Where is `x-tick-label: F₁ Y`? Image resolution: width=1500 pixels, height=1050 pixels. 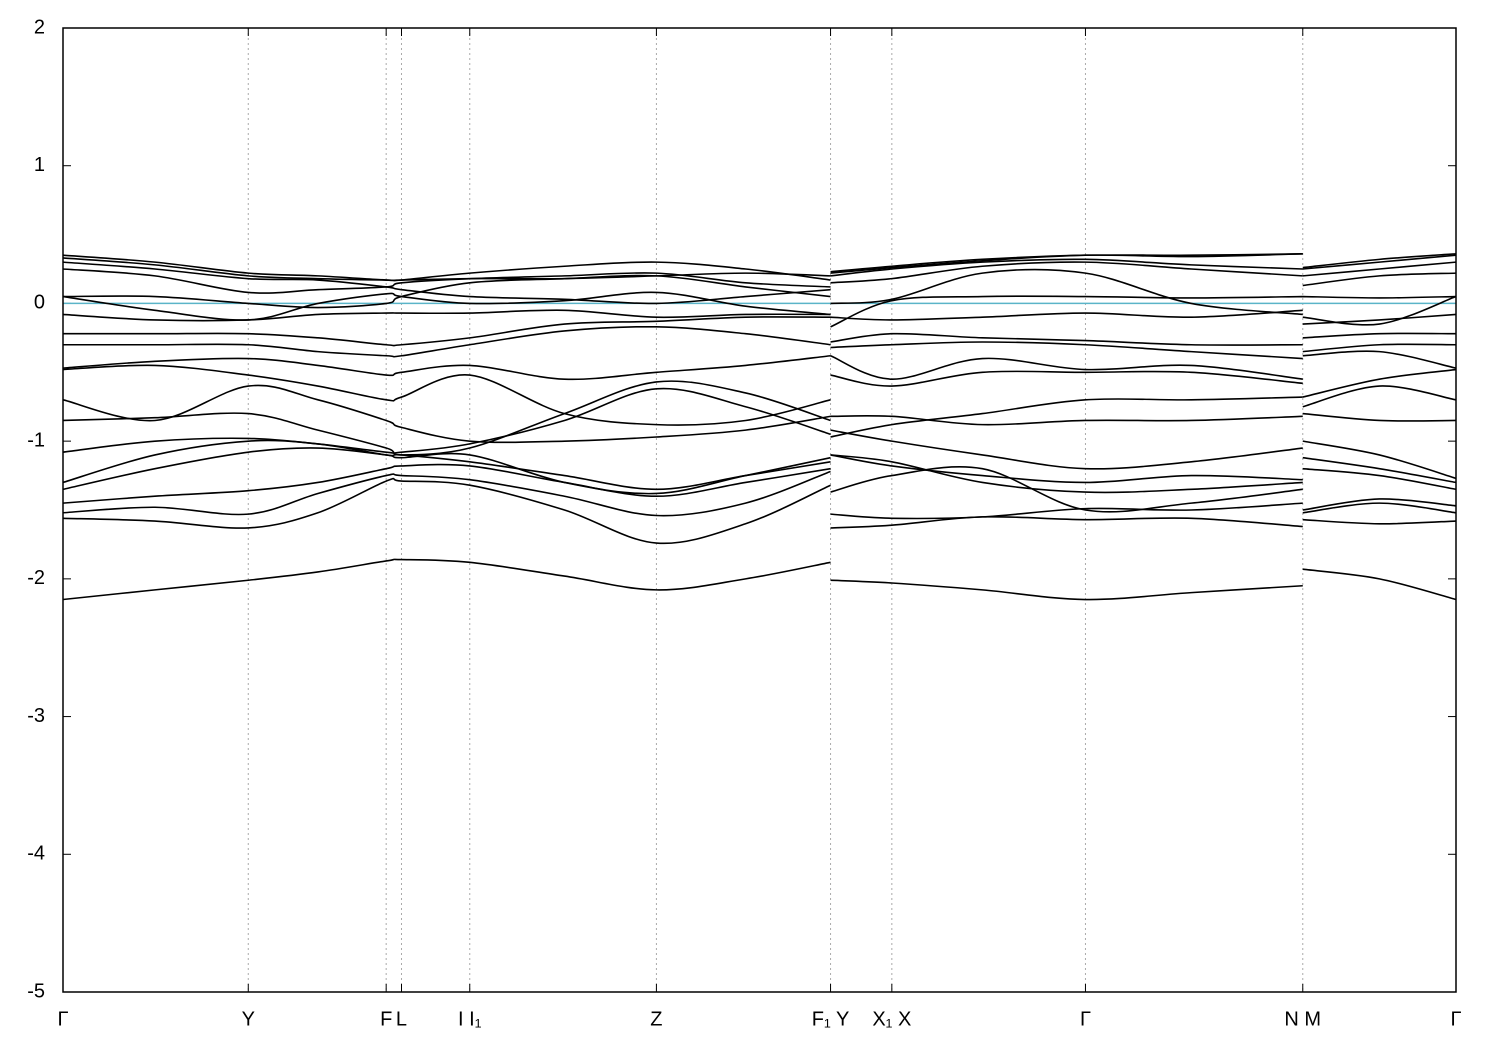
x-tick-label: F₁ Y is located at coordinates (831, 1019).